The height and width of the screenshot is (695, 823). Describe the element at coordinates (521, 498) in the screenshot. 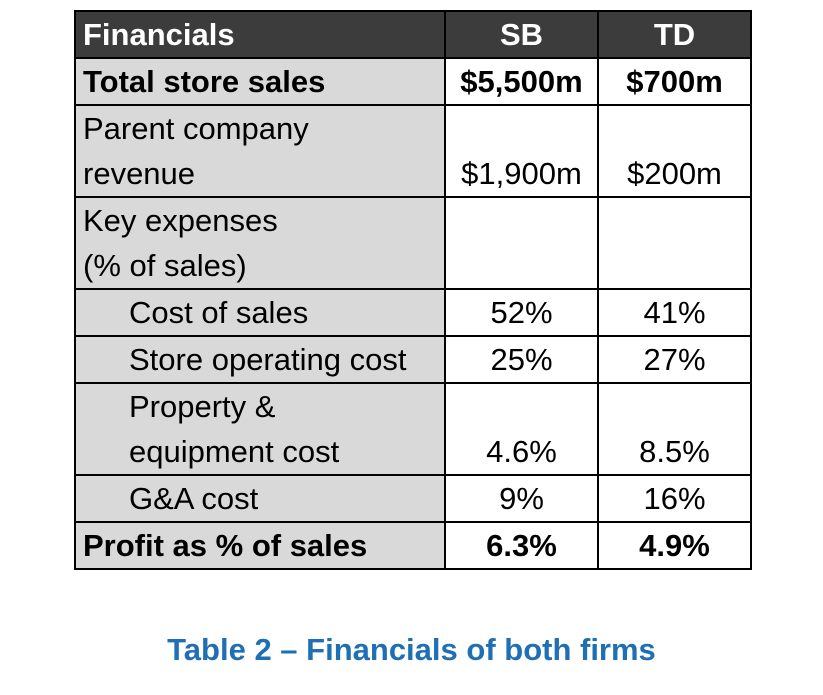

I see `sb-value: 9%` at that location.